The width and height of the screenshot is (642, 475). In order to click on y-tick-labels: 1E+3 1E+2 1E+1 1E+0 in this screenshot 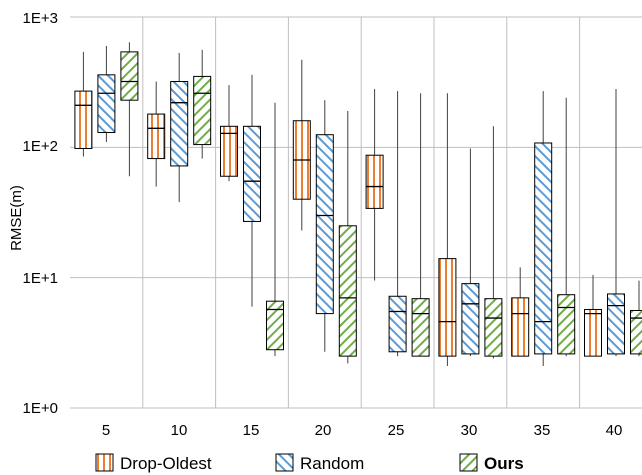, I will do `click(40, 213)`.